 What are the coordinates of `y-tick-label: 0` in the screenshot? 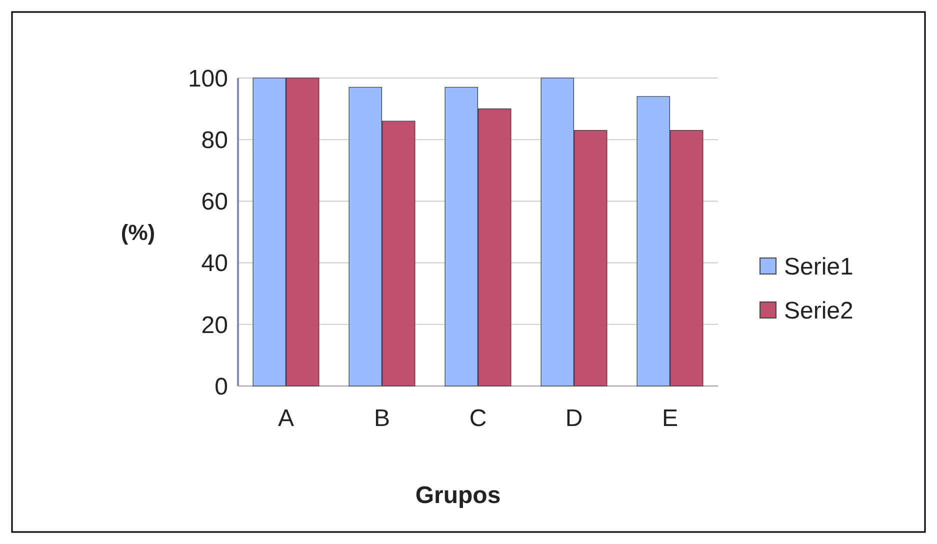 It's located at (221, 386).